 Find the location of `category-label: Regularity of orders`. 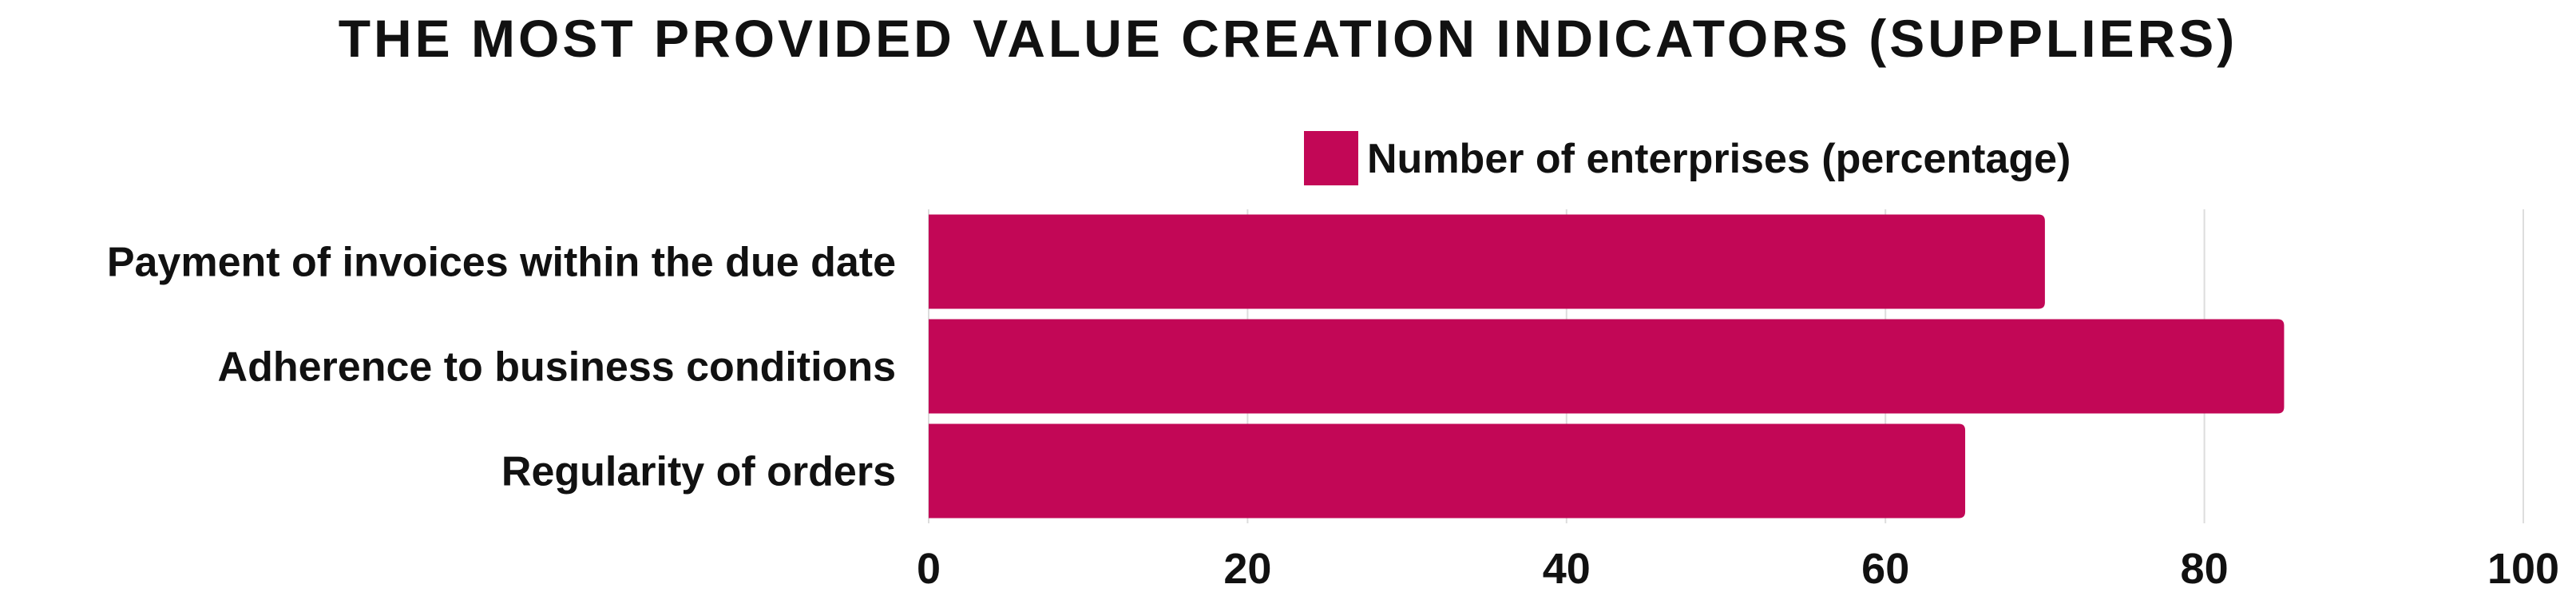

category-label: Regularity of orders is located at coordinates (698, 472).